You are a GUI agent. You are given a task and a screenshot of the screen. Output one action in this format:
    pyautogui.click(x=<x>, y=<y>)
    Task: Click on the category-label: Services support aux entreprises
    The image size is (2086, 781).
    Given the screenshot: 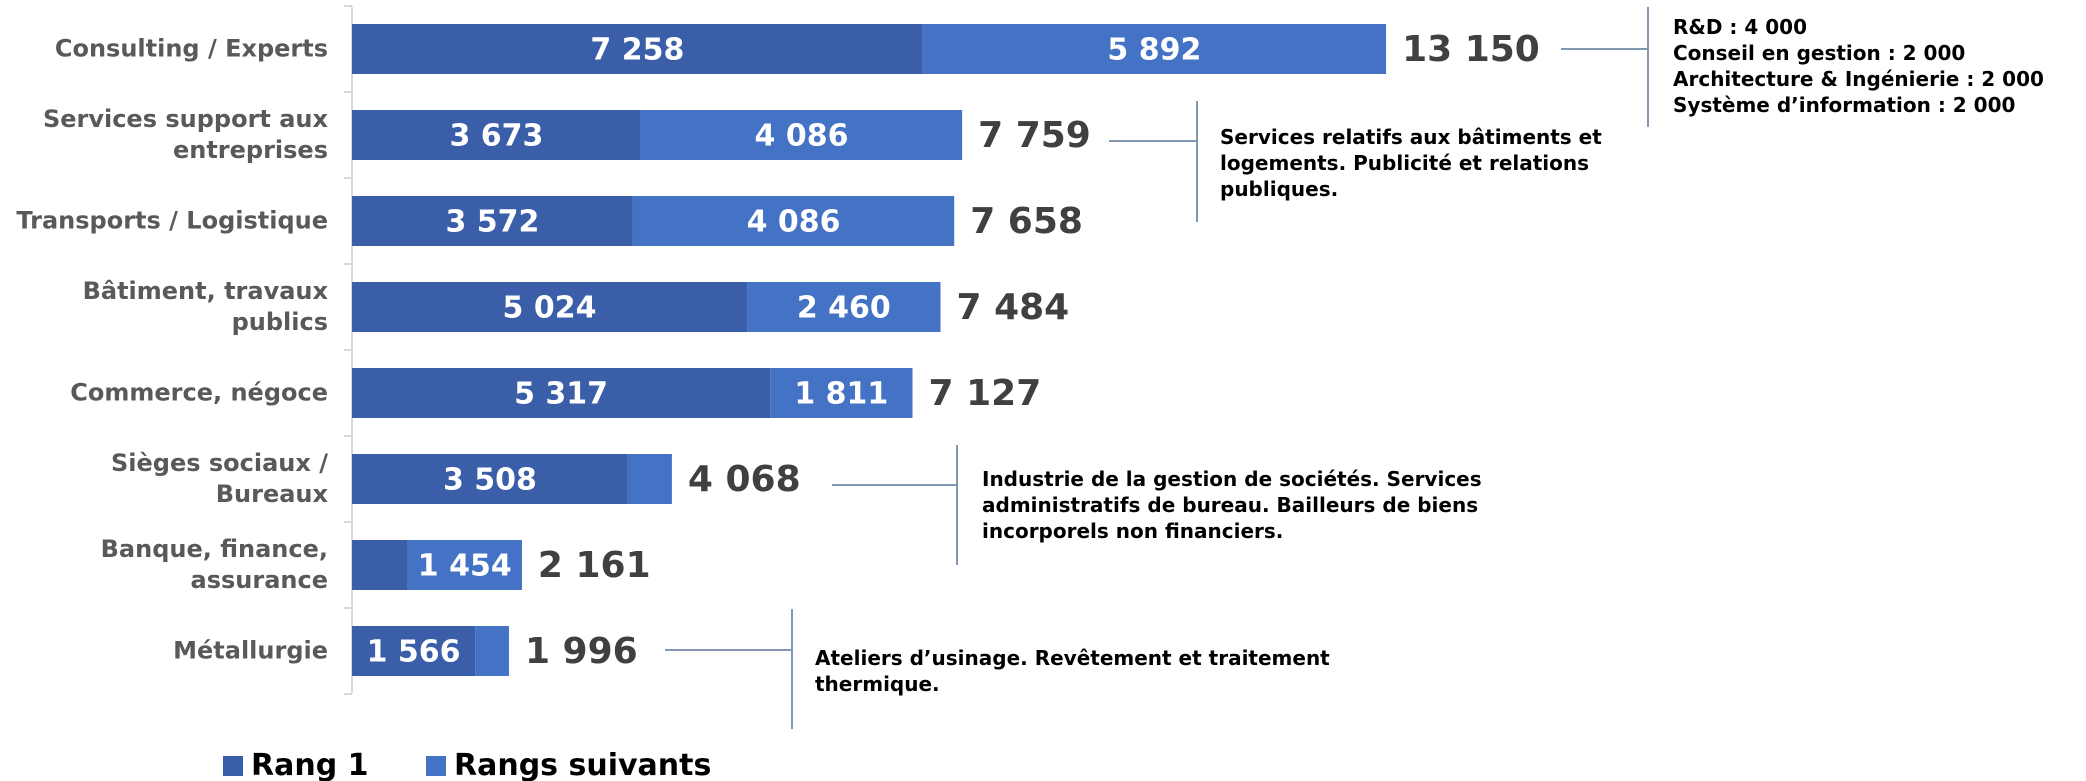 What is the action you would take?
    pyautogui.click(x=185, y=134)
    